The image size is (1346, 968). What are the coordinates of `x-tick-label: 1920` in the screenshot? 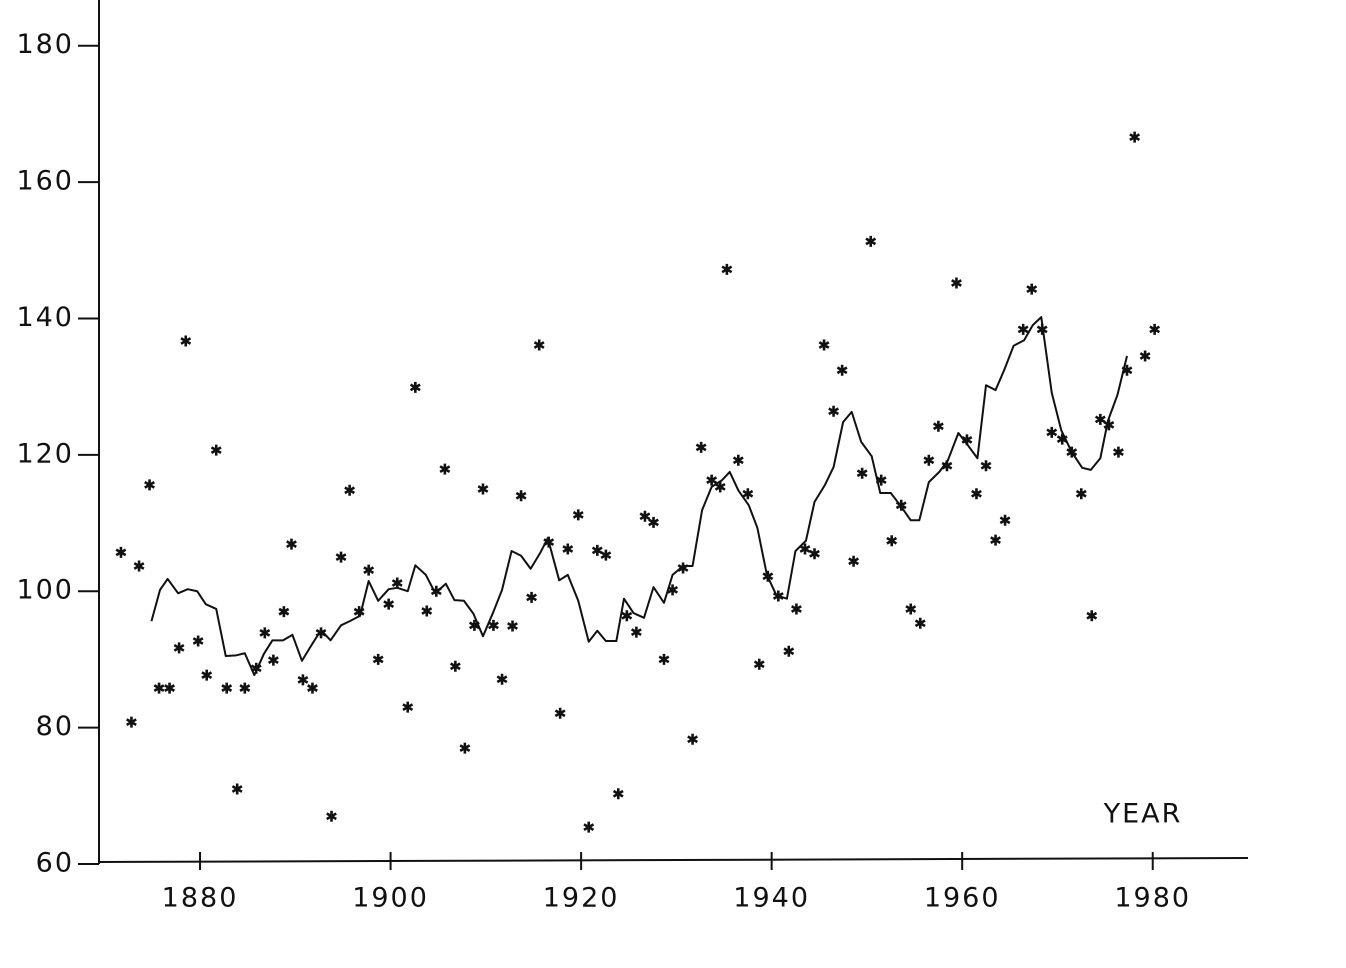 It's located at (581, 898).